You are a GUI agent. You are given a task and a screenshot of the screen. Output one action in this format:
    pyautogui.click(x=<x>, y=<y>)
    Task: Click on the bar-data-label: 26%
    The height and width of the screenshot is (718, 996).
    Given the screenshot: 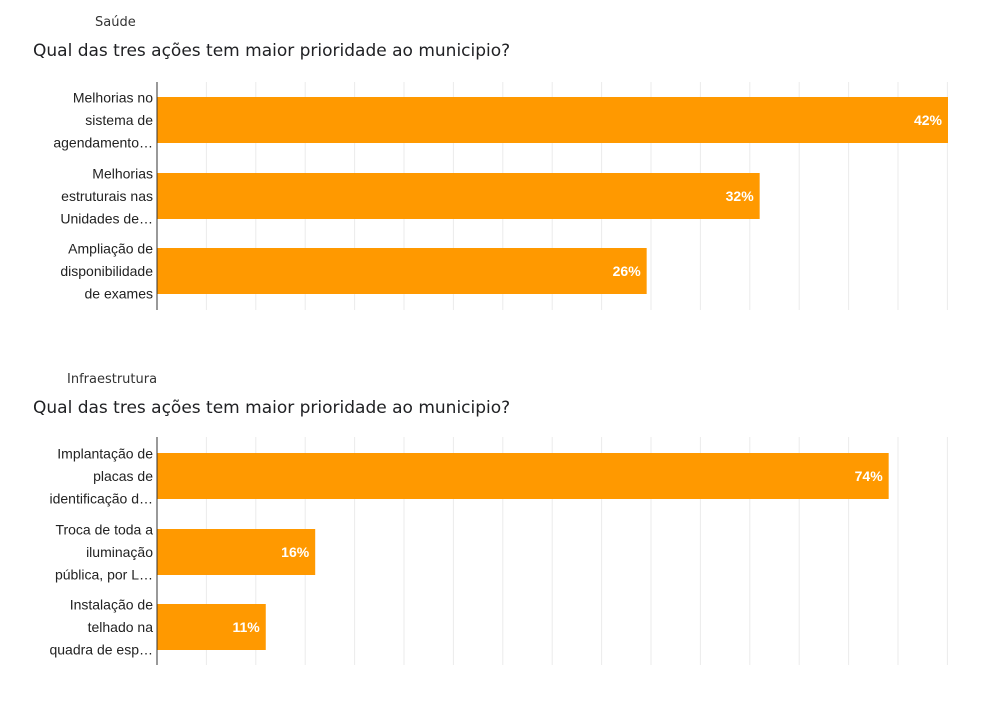 What is the action you would take?
    pyautogui.click(x=627, y=271)
    